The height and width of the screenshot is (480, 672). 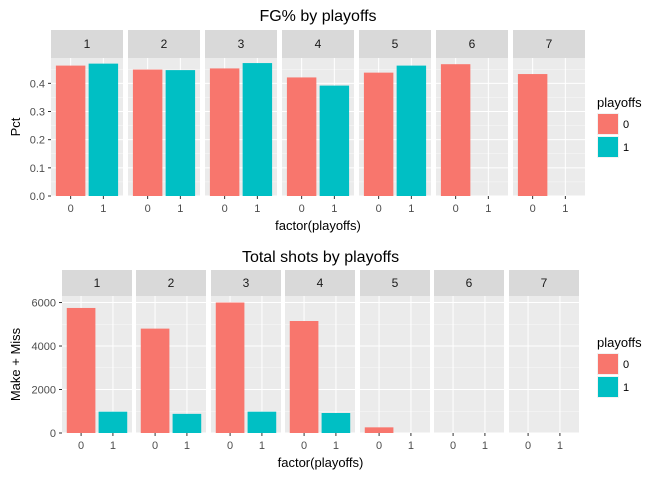 What do you see at coordinates (619, 102) in the screenshot?
I see `legend-title: playoffs` at bounding box center [619, 102].